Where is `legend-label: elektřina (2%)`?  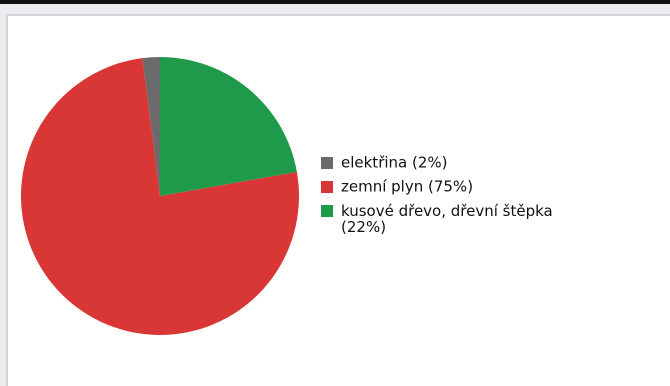
legend-label: elektřina (2%) is located at coordinates (394, 163).